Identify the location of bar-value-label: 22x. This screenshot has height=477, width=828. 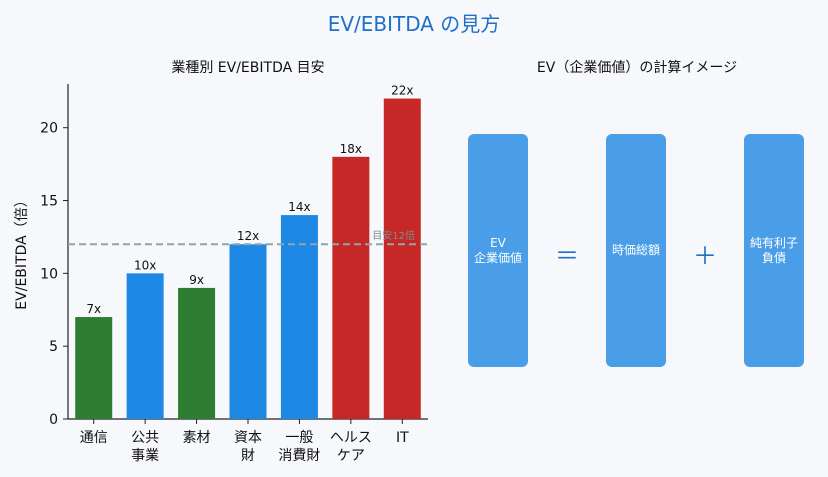
(402, 91).